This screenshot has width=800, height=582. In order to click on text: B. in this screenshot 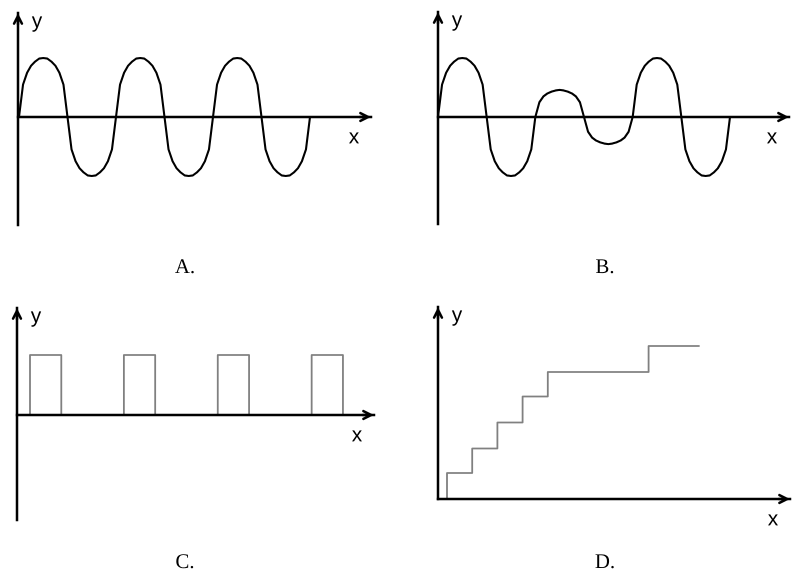, I will do `click(605, 266)`.